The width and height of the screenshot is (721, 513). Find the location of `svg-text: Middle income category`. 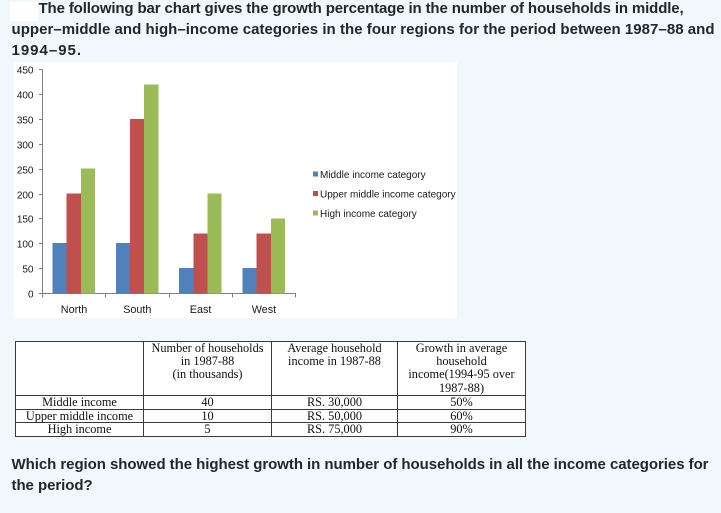

svg-text: Middle income category is located at coordinates (373, 175).